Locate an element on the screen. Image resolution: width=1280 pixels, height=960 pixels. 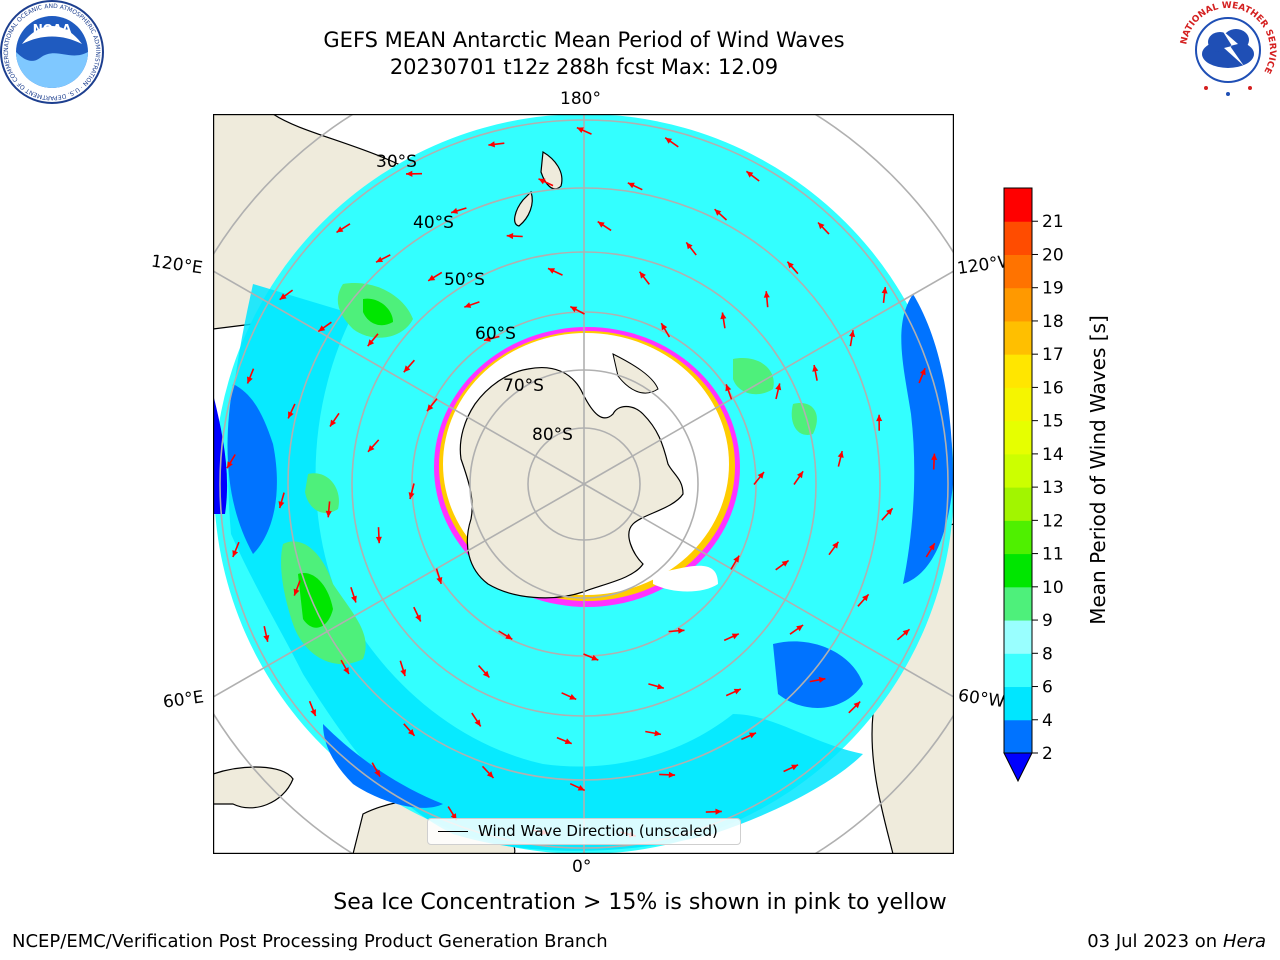
colorbar-under-arrow is located at coordinates (1018, 767).